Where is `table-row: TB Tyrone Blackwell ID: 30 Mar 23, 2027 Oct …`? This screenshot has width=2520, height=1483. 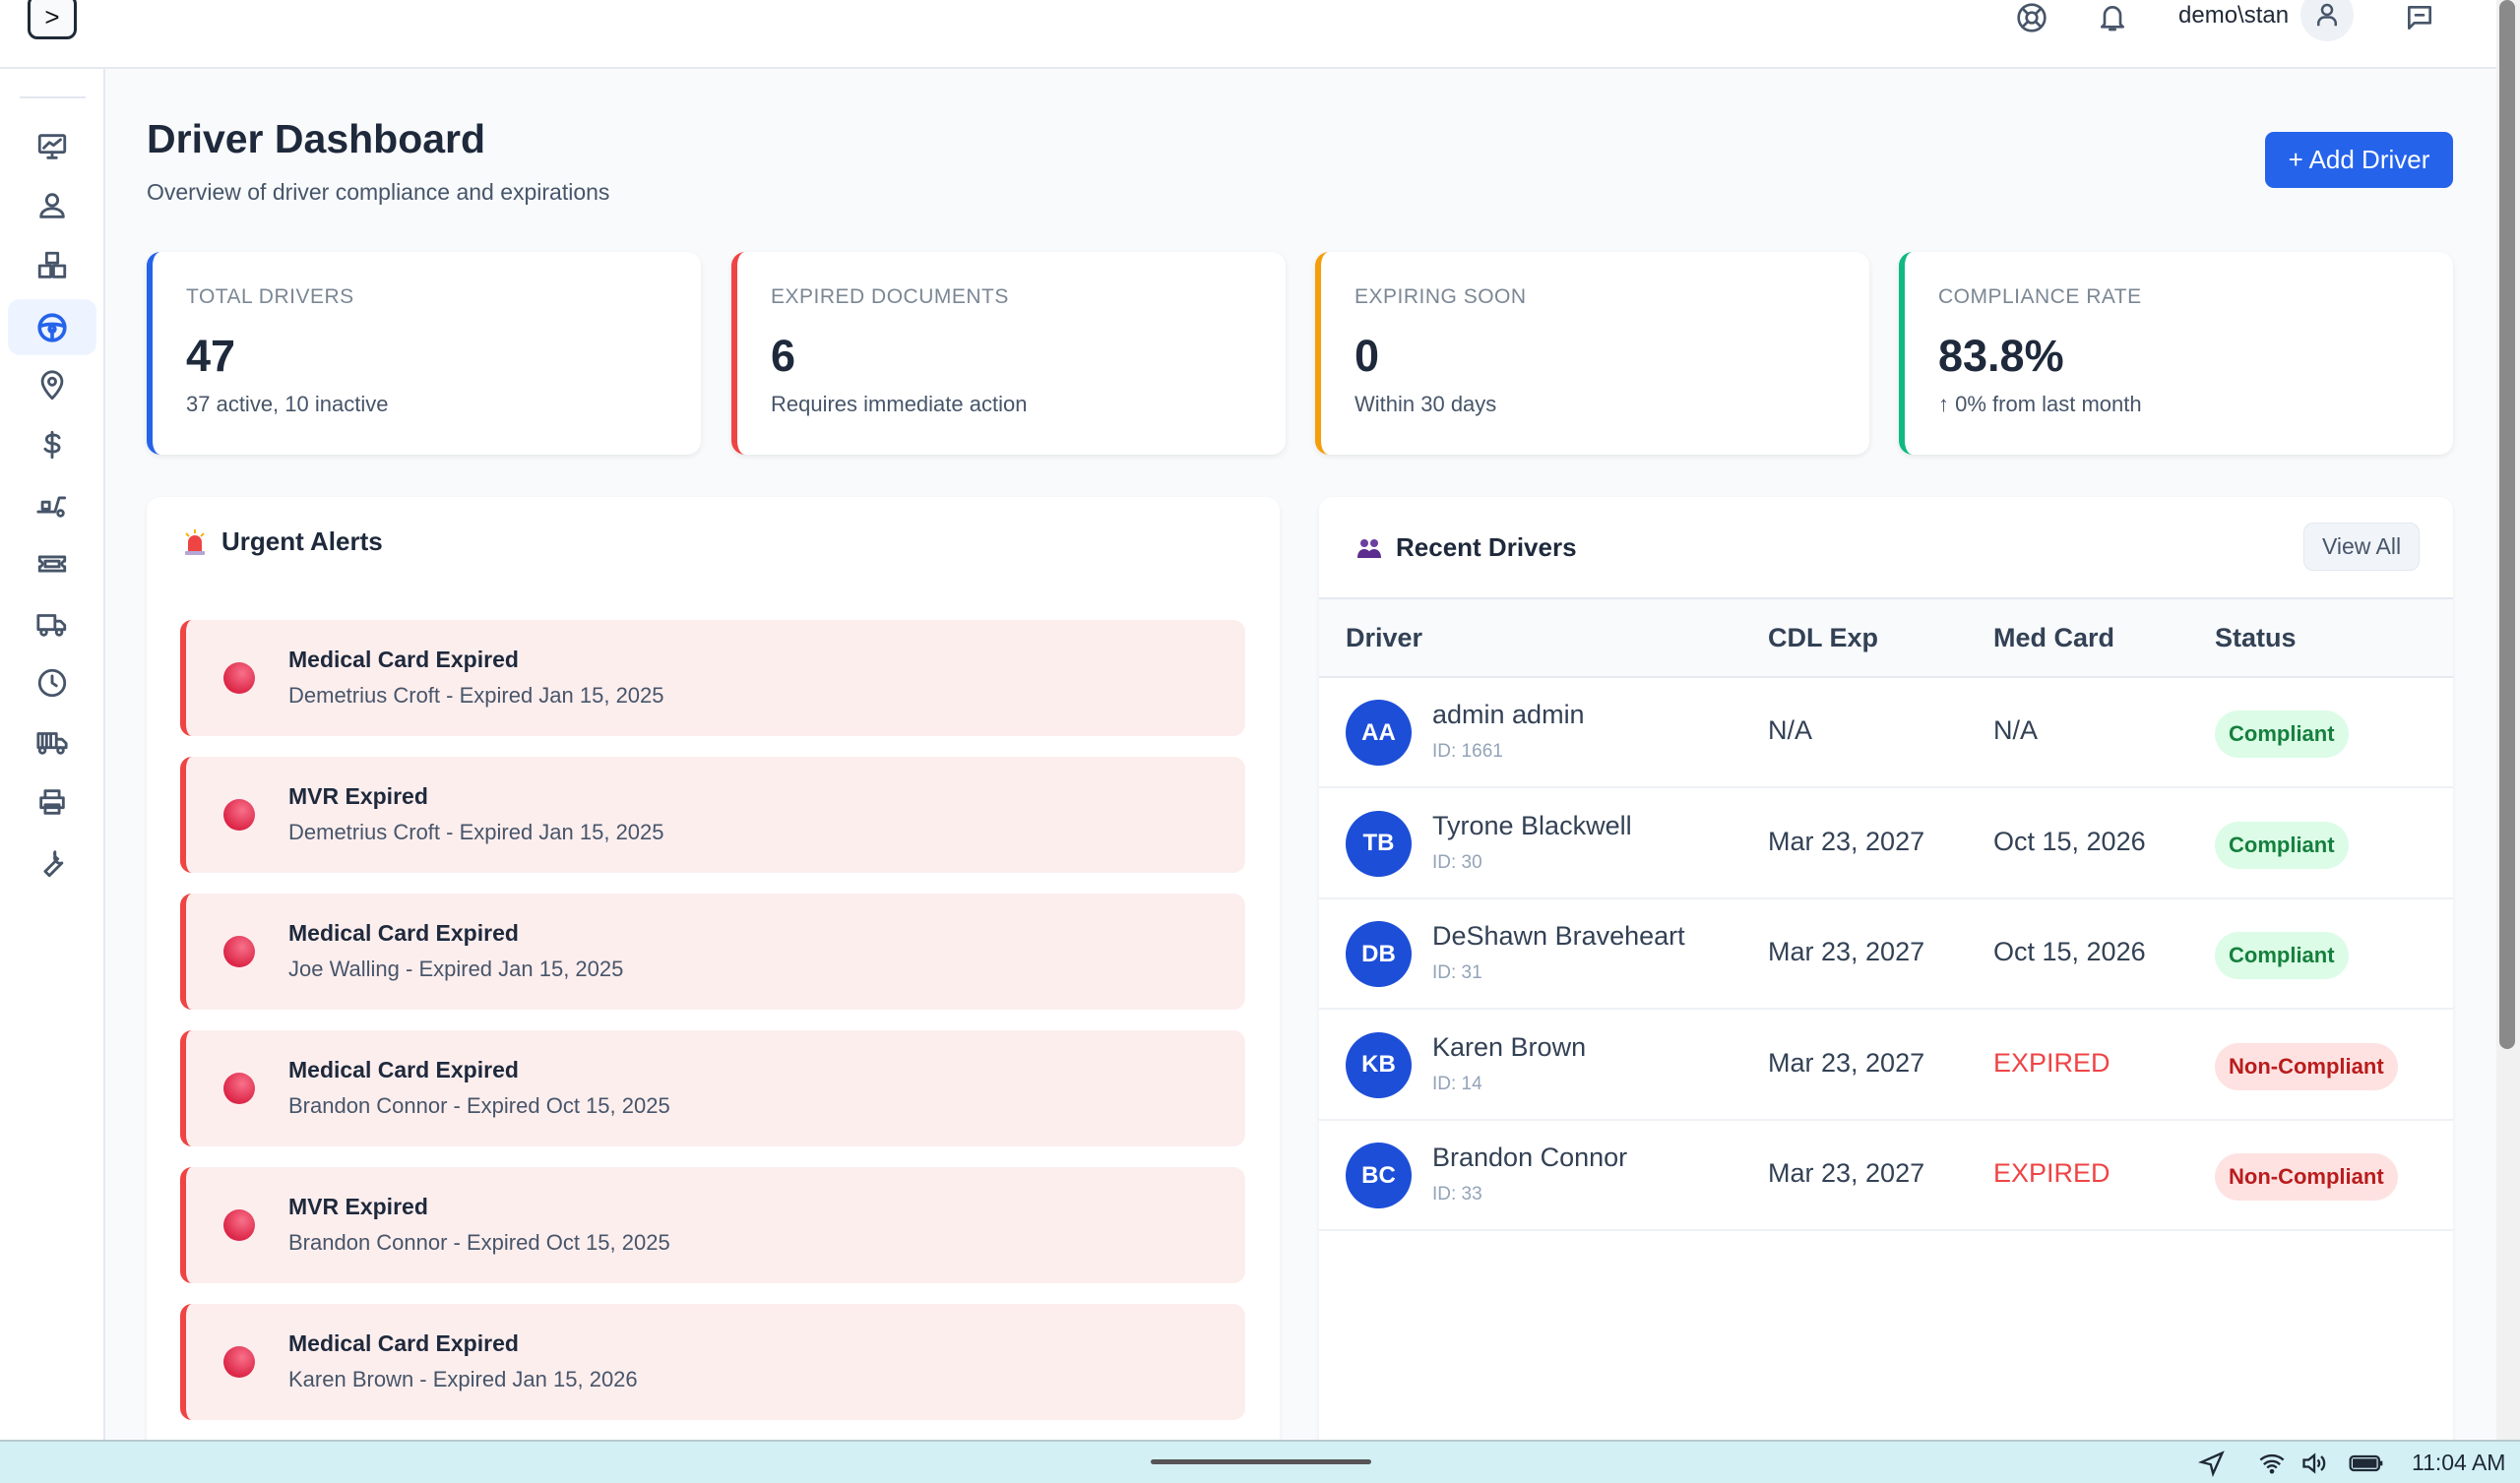
table-row: TB Tyrone Blackwell ID: 30 Mar 23, 2027 Oct … is located at coordinates (1886, 844).